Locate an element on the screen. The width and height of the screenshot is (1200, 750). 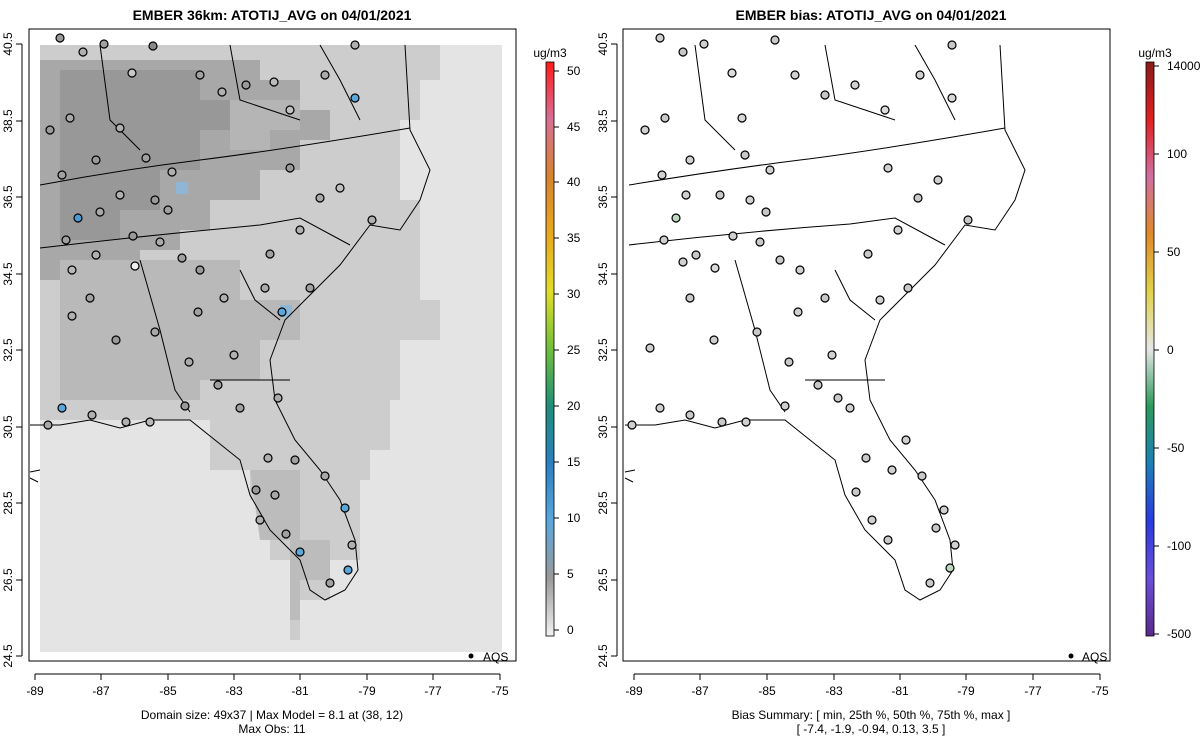
colorbar-tick-label: 100 is located at coordinates (1177, 154).